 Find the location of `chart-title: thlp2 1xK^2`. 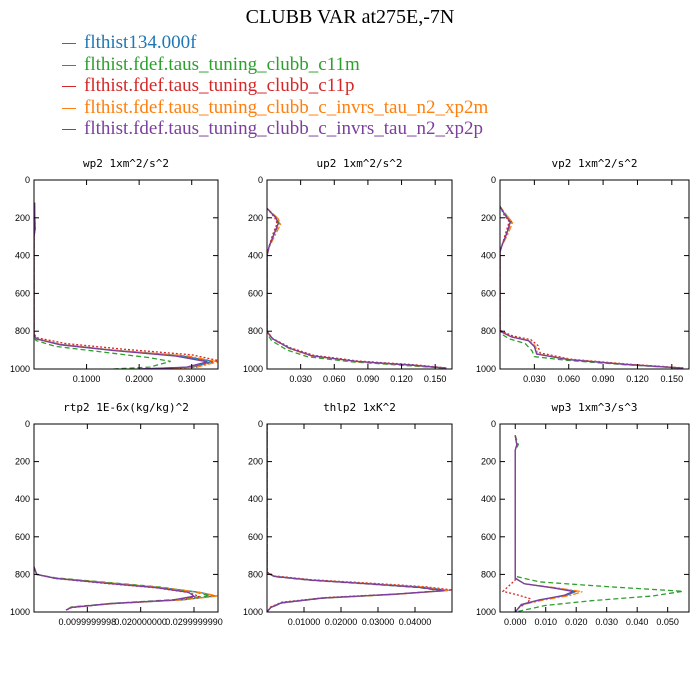

chart-title: thlp2 1xK^2 is located at coordinates (359, 407).